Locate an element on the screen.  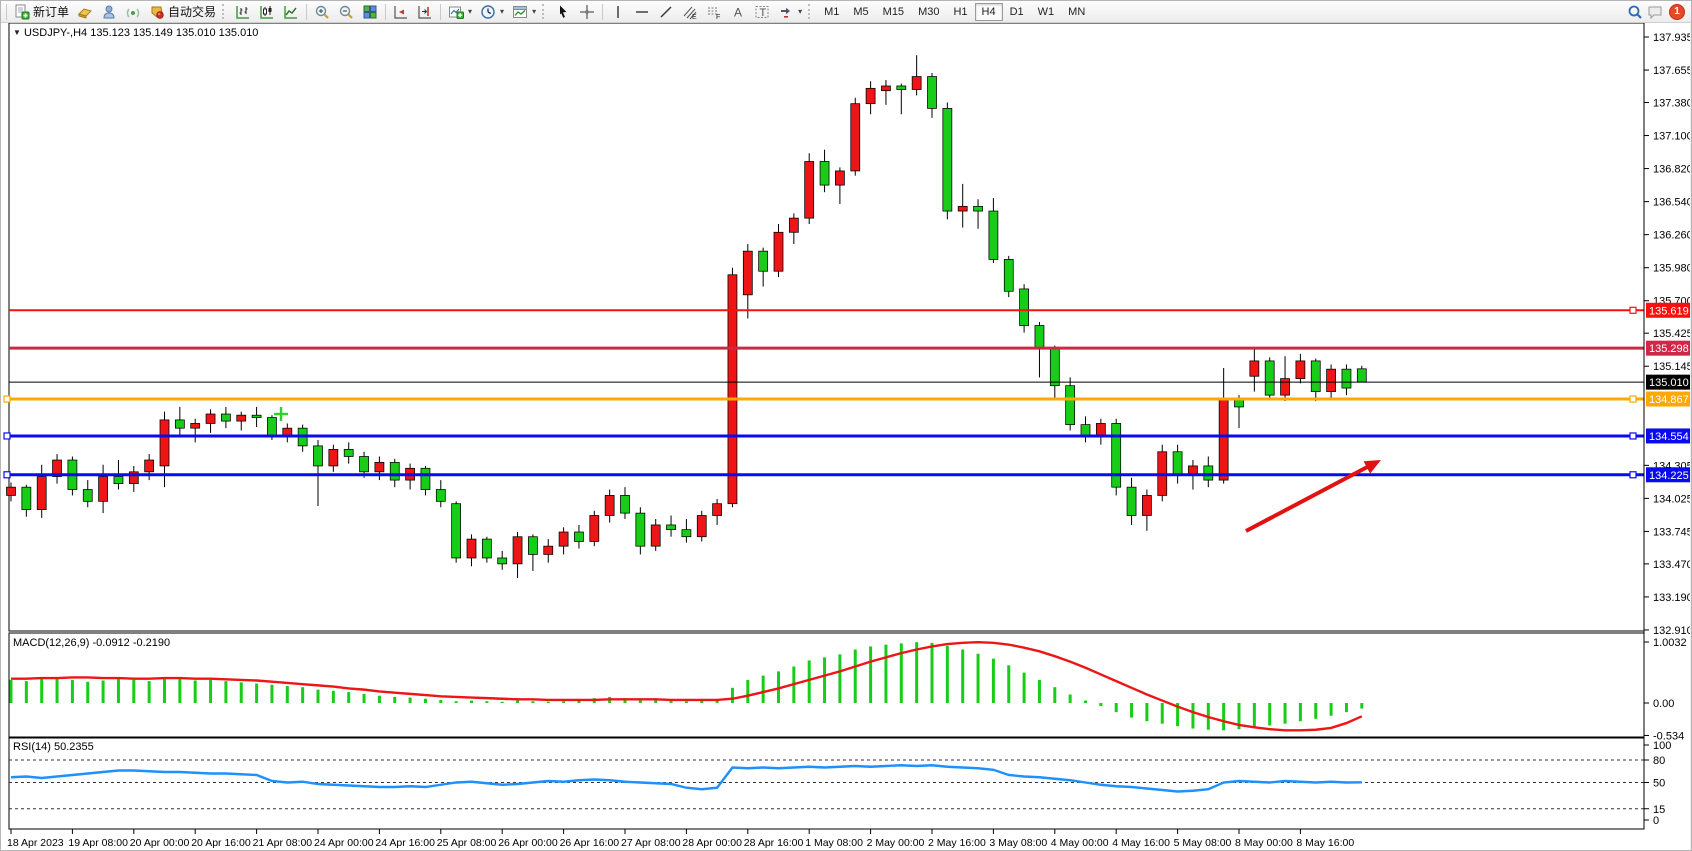
auto-scroll-button is located at coordinates (401, 12).